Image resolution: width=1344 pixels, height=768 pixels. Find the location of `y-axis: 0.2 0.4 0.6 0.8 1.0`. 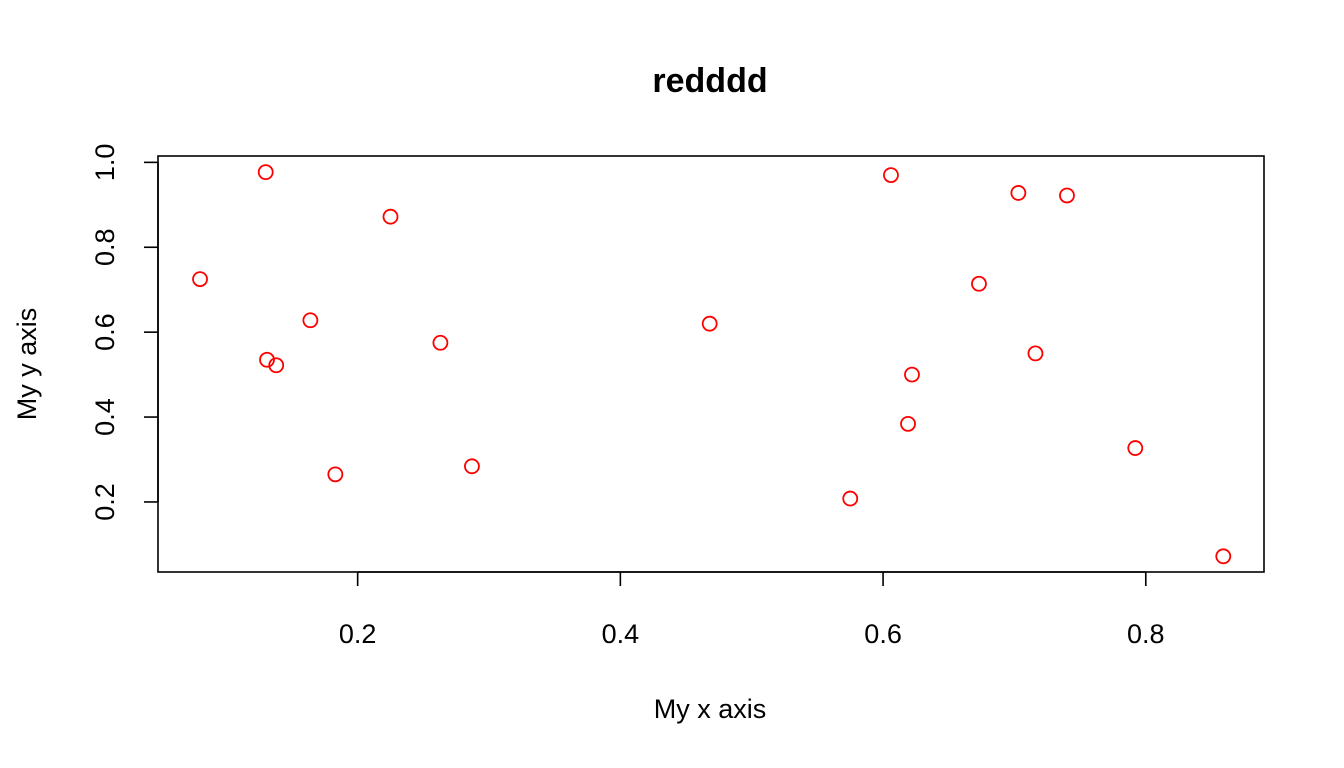

y-axis: 0.2 0.4 0.6 0.8 1.0 is located at coordinates (124, 332).